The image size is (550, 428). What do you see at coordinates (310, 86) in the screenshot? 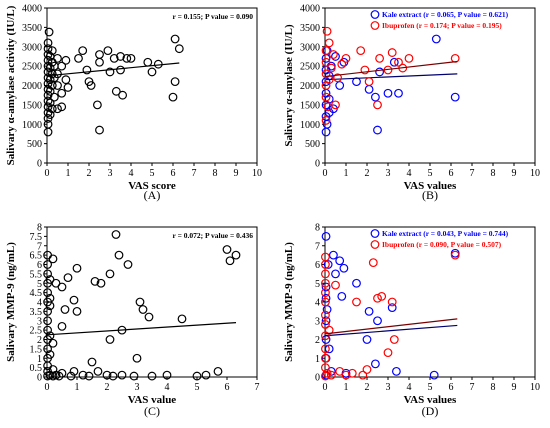
I see `y-tick-label: 2000` at bounding box center [310, 86].